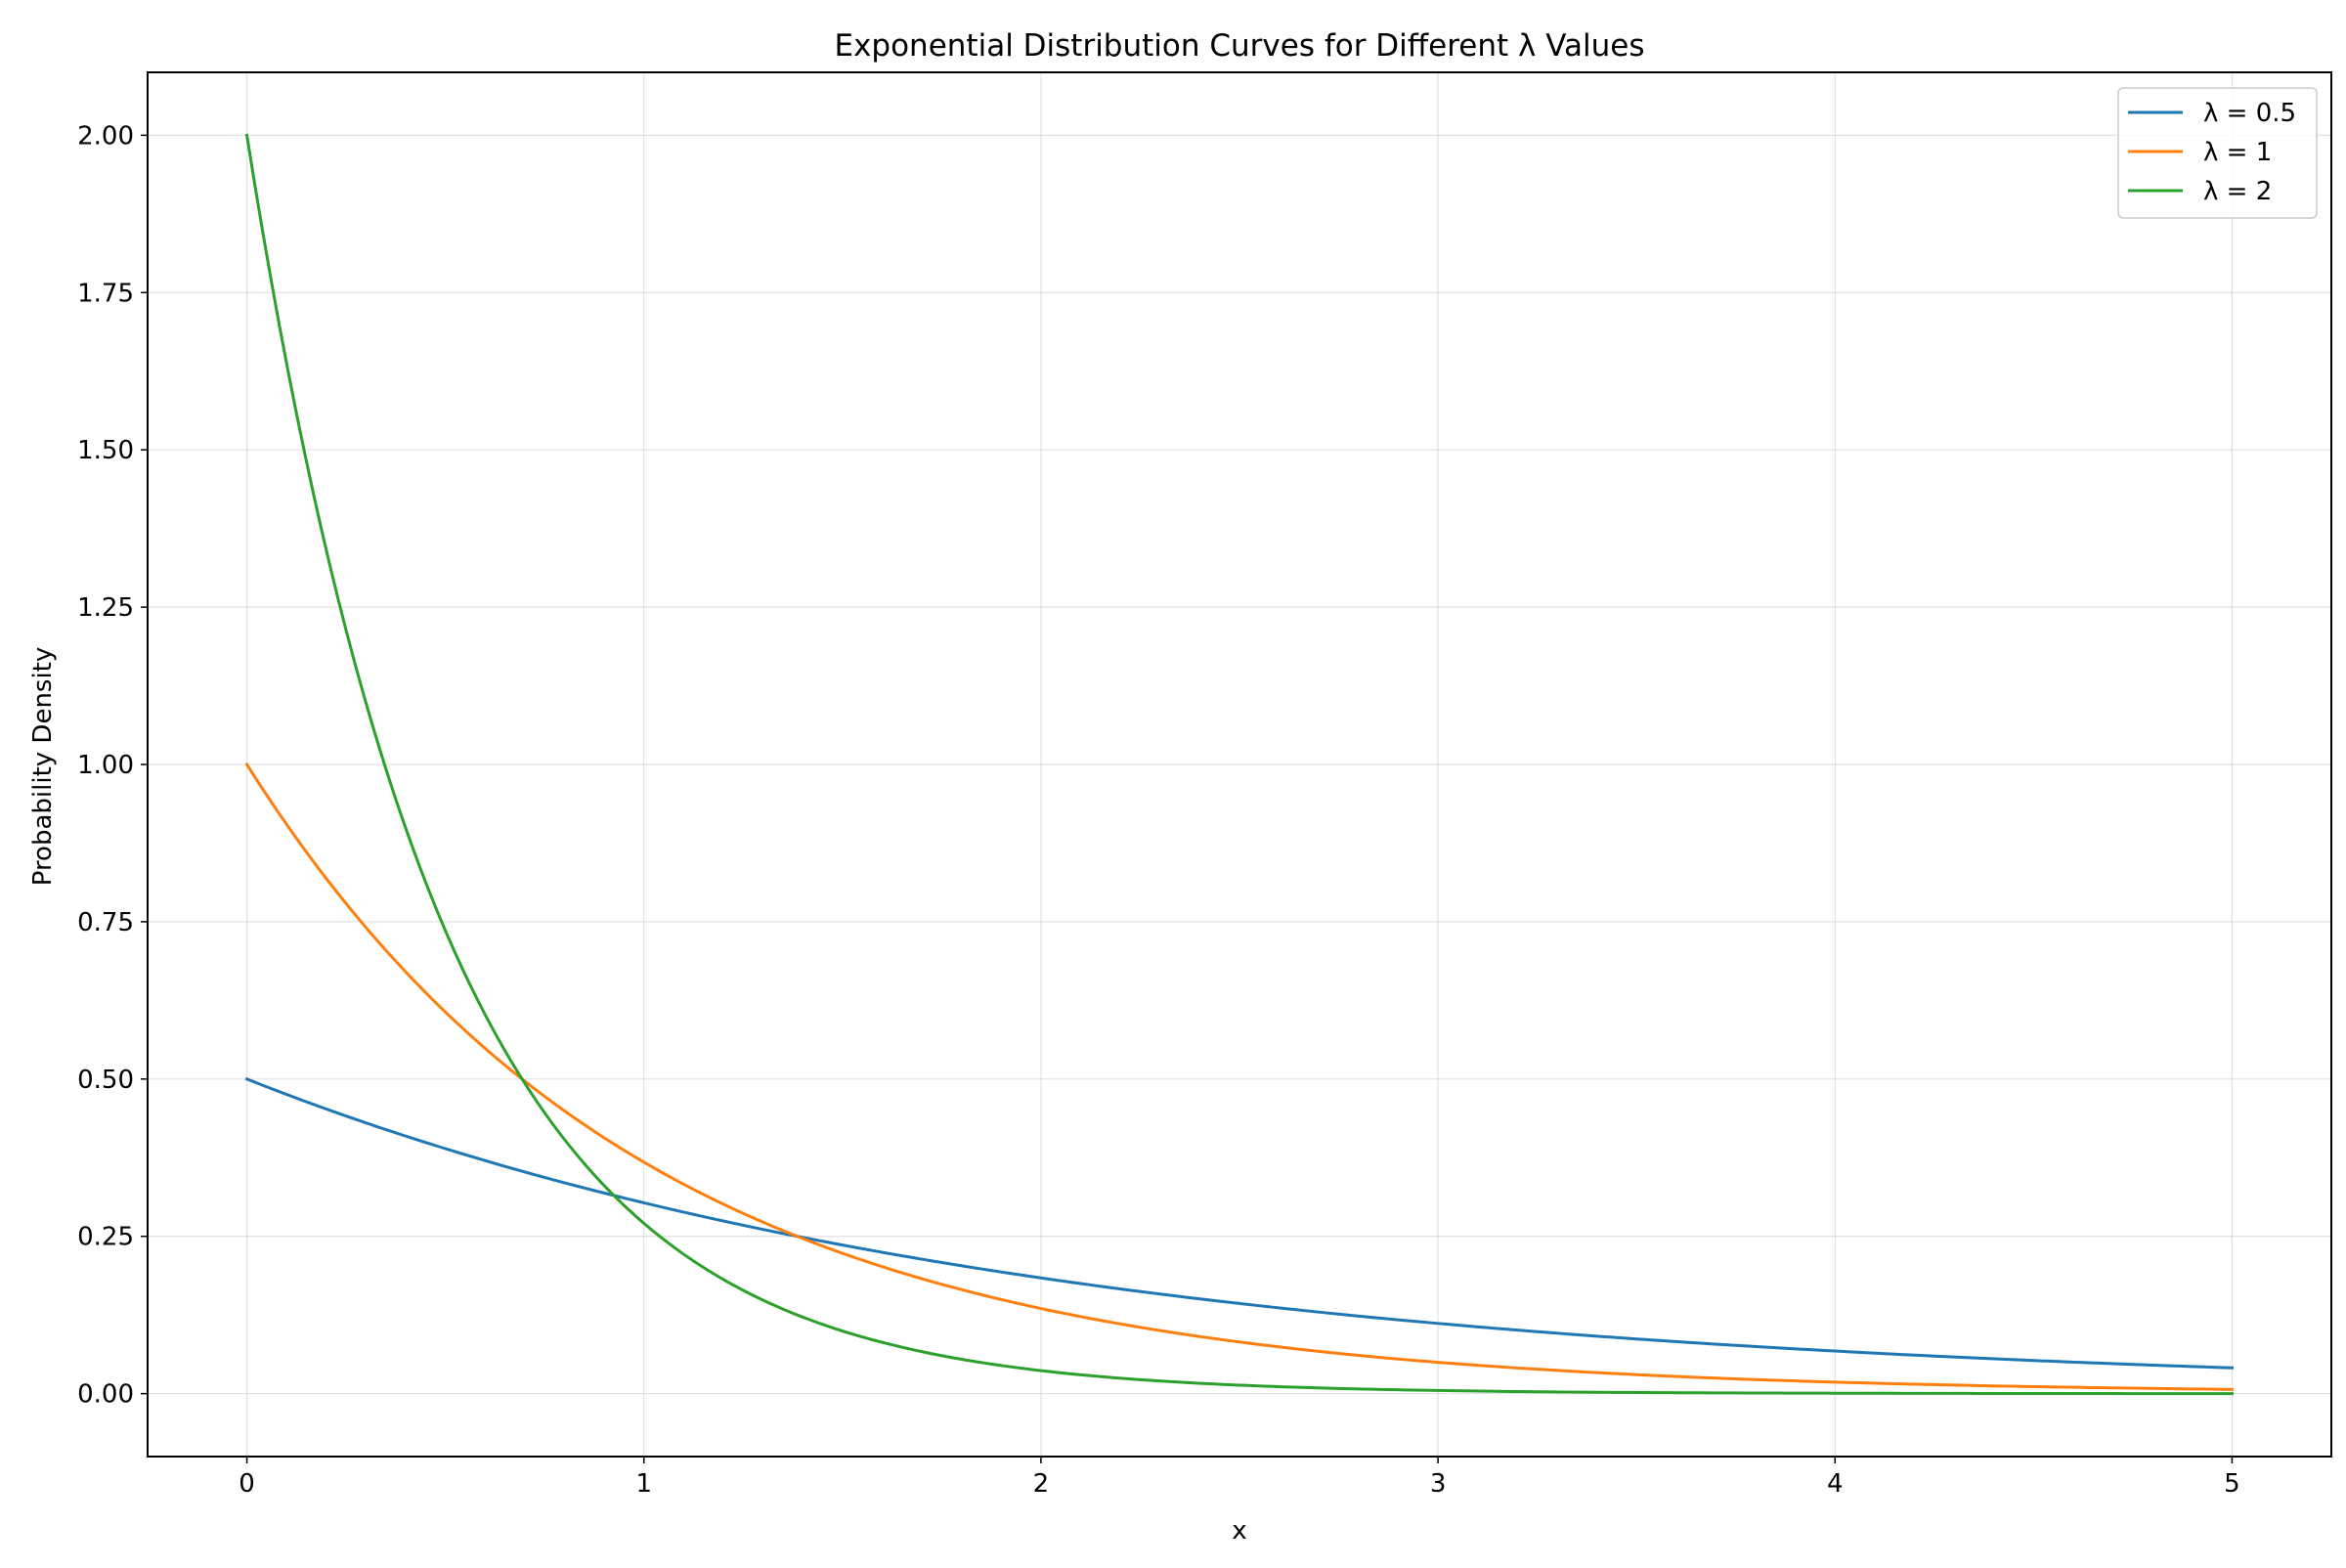 This screenshot has height=1568, width=2346. What do you see at coordinates (1439, 1484) in the screenshot?
I see `x-tick-label: 3` at bounding box center [1439, 1484].